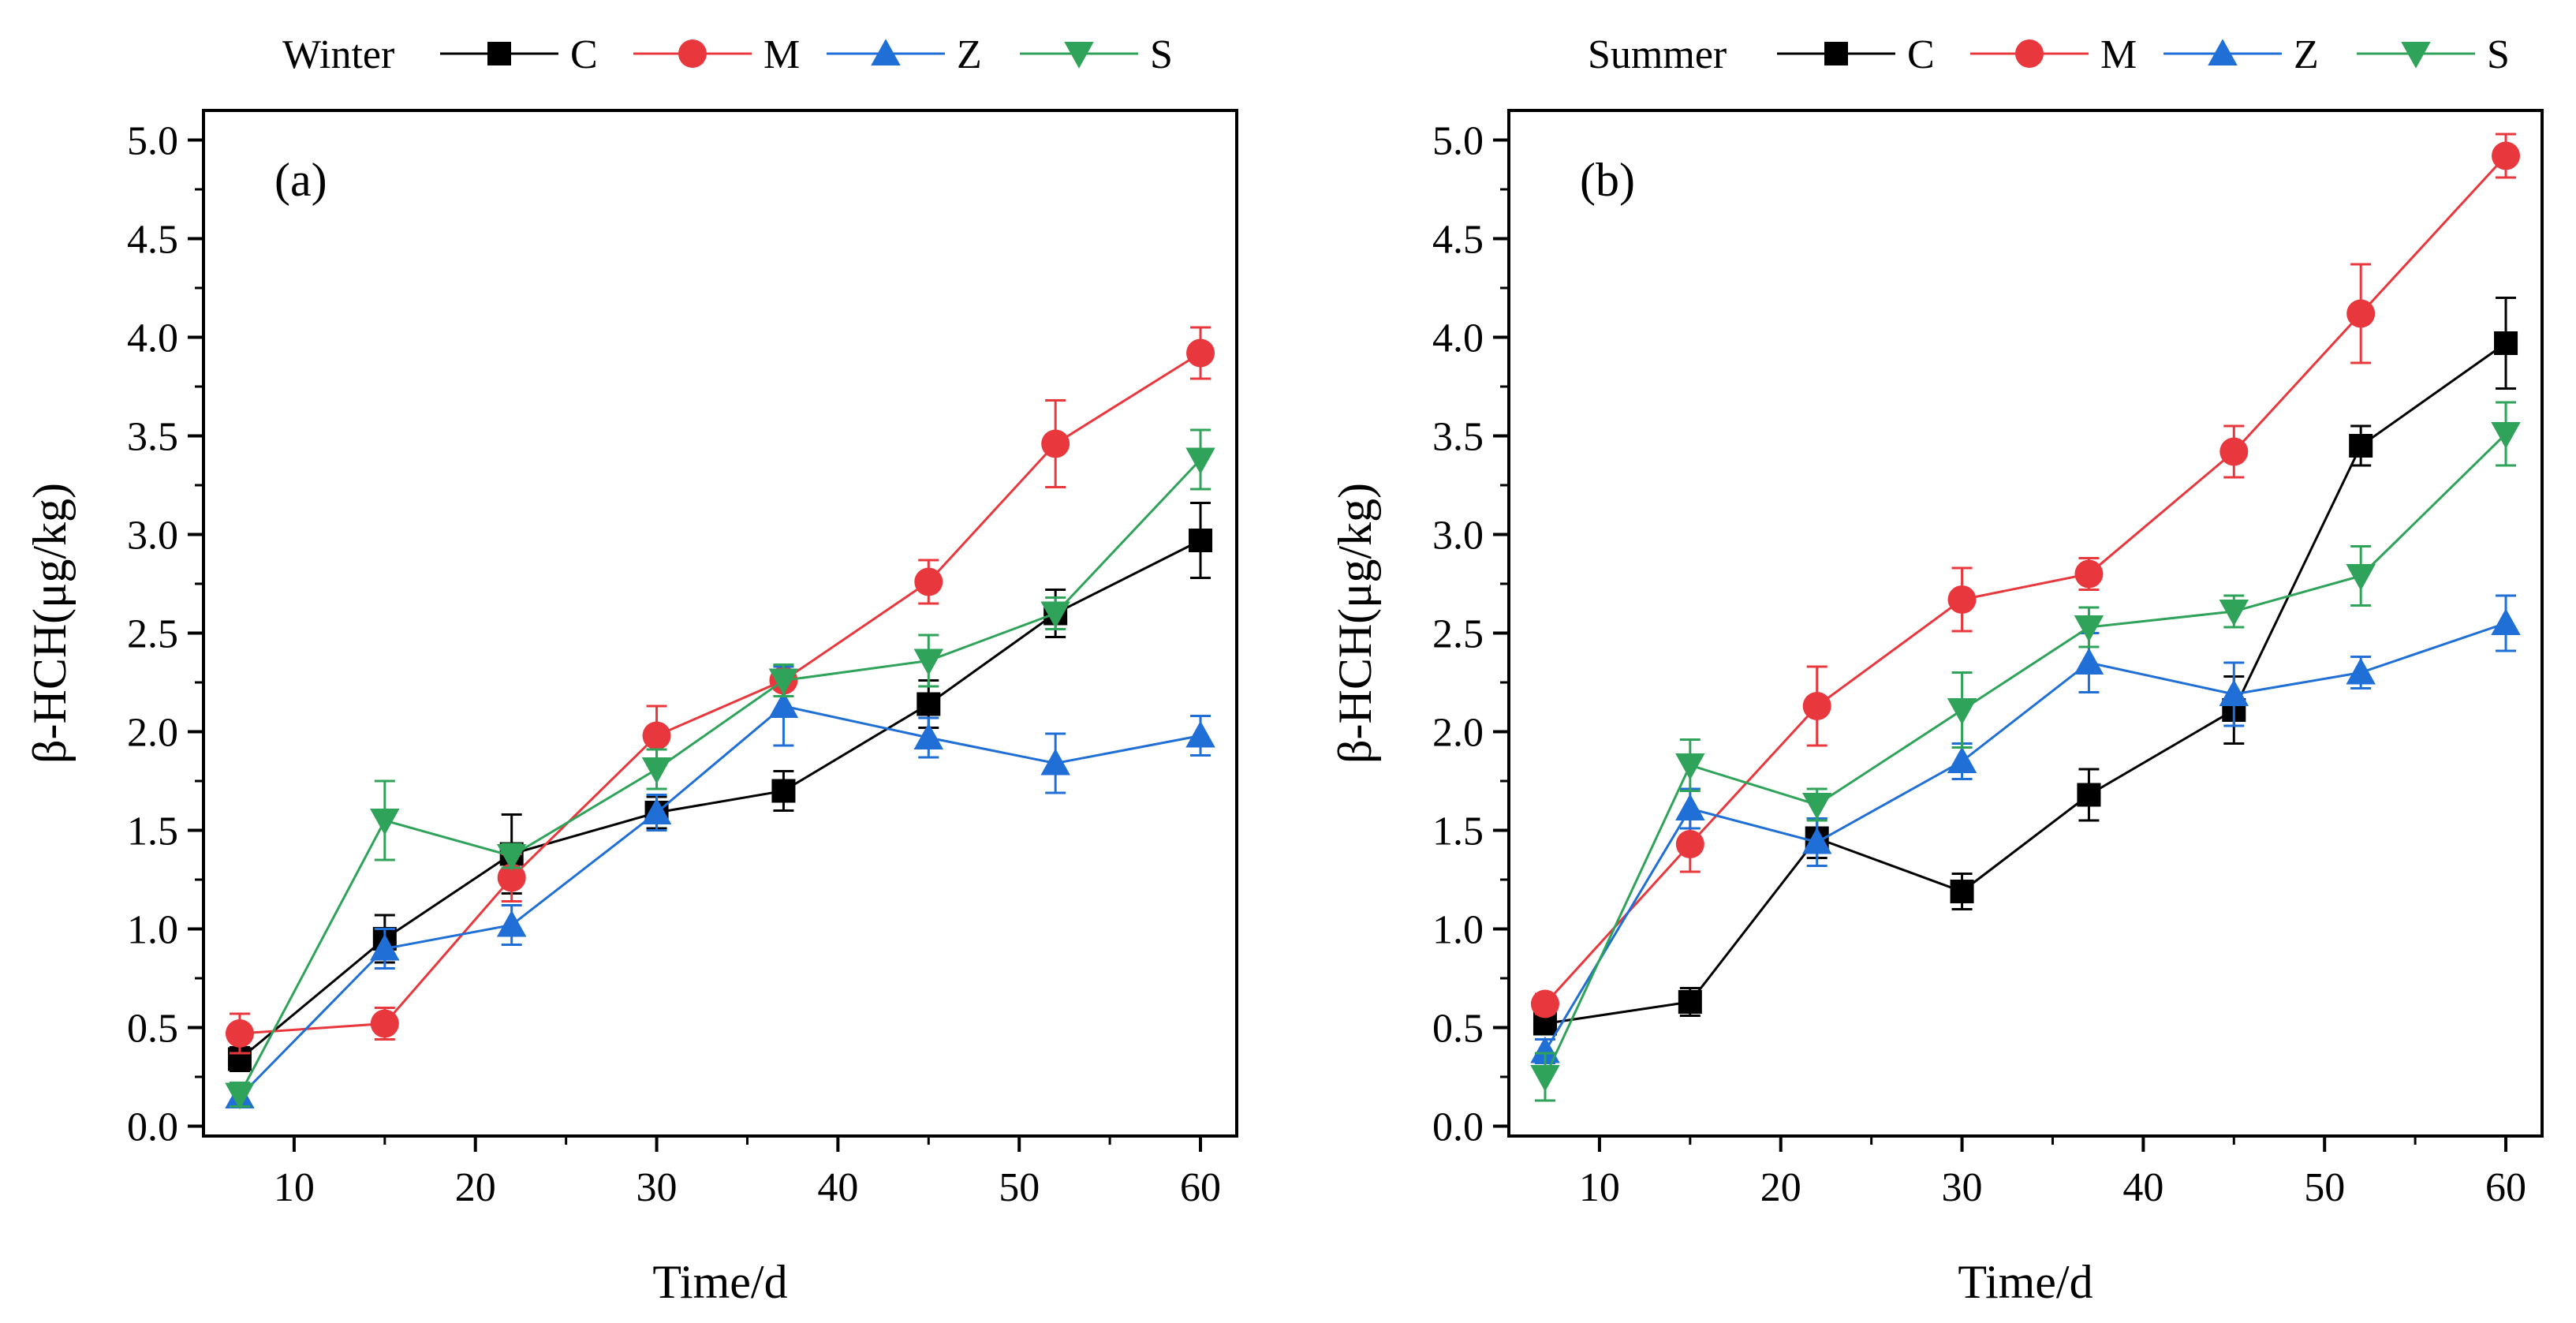 The height and width of the screenshot is (1323, 2576). Describe the element at coordinates (152, 141) in the screenshot. I see `y-tick-label: 5.0` at that location.